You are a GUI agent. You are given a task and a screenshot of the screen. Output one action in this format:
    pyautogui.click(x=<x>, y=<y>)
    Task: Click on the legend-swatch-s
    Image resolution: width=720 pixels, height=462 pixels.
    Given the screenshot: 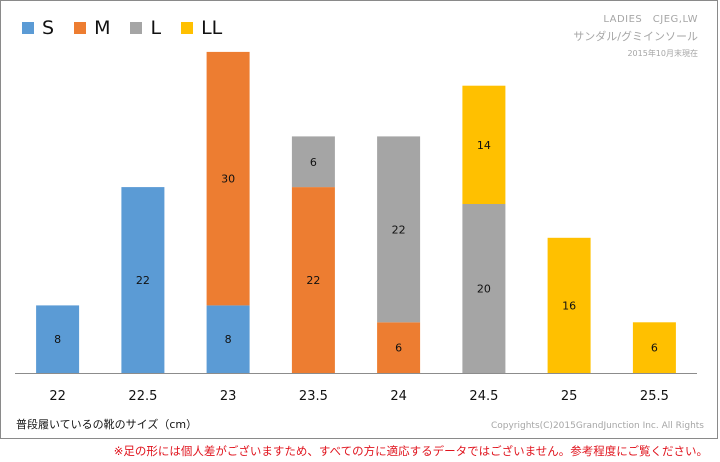 What is the action you would take?
    pyautogui.click(x=28, y=28)
    